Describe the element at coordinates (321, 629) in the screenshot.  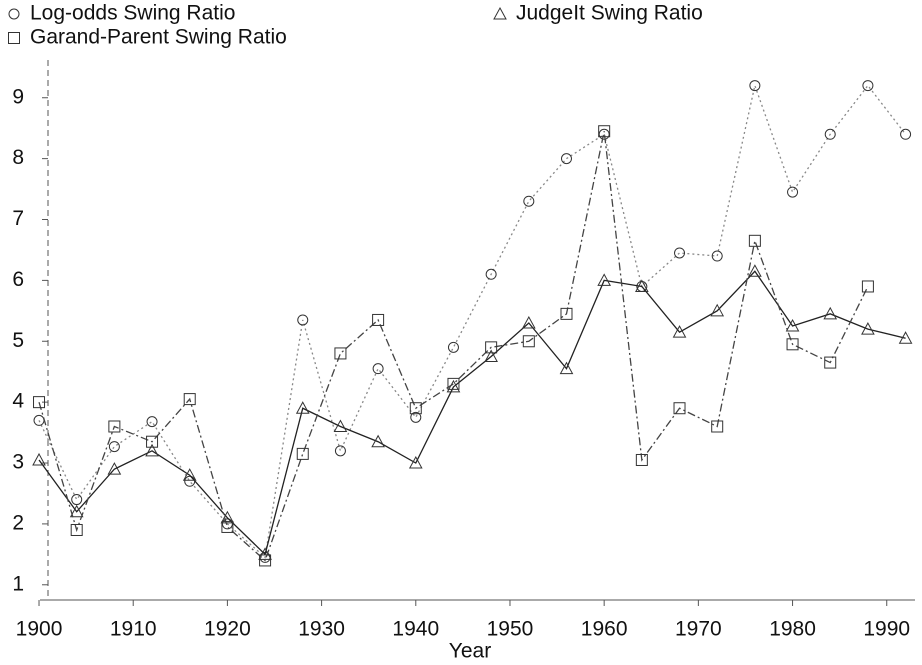
I see `x-tick-label: 1930` at that location.